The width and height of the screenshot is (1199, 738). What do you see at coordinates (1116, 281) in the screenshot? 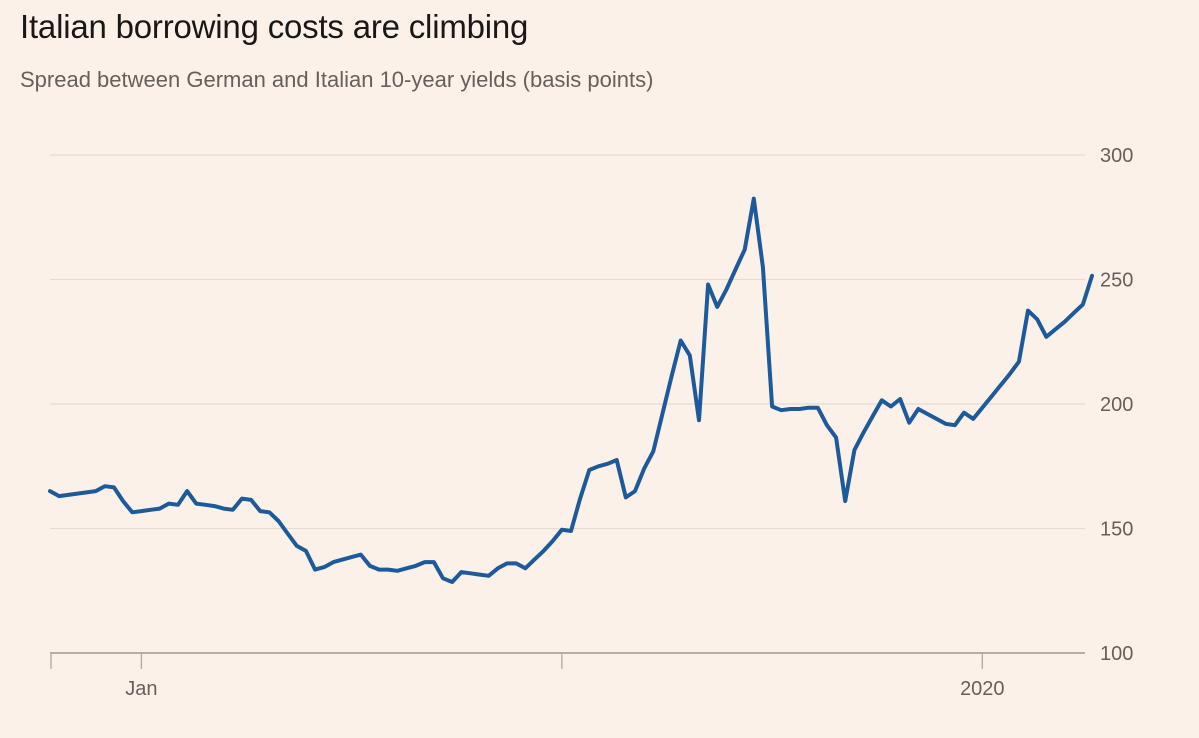
I see `y-tick-label-250: 250` at bounding box center [1116, 281].